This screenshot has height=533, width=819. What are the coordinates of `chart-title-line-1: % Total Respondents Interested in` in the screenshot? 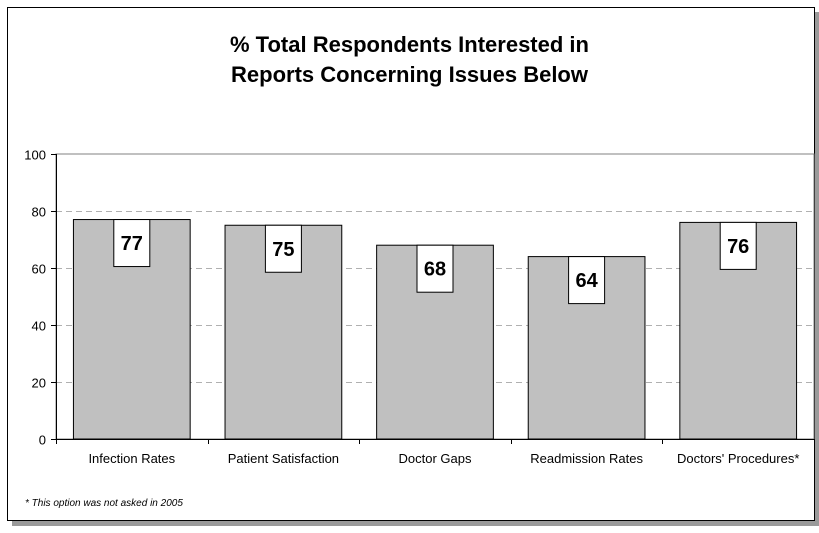 It's located at (409, 44).